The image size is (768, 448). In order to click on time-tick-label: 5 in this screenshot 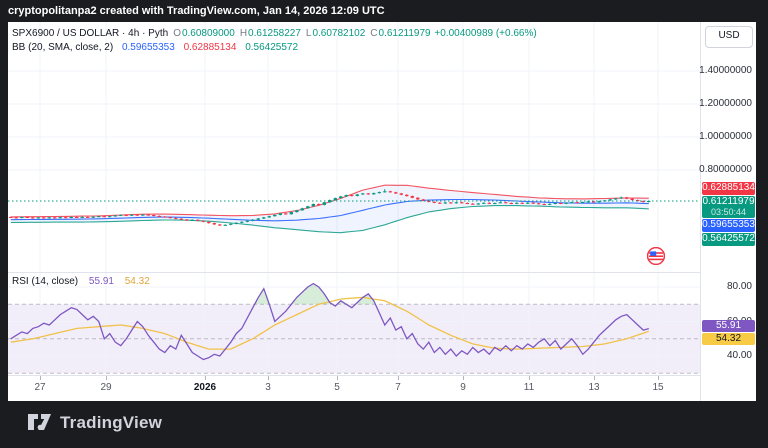, I will do `click(337, 387)`.